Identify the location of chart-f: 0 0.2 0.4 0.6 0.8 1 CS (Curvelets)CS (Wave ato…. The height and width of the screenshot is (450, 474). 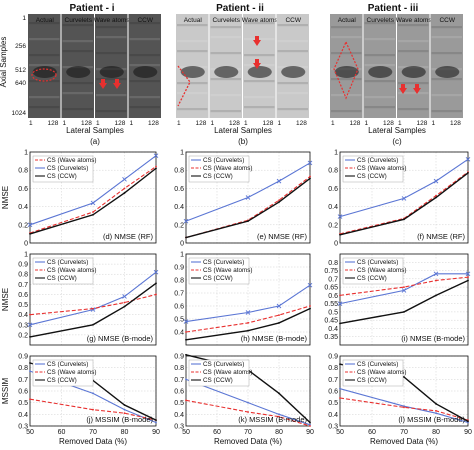
(399, 199).